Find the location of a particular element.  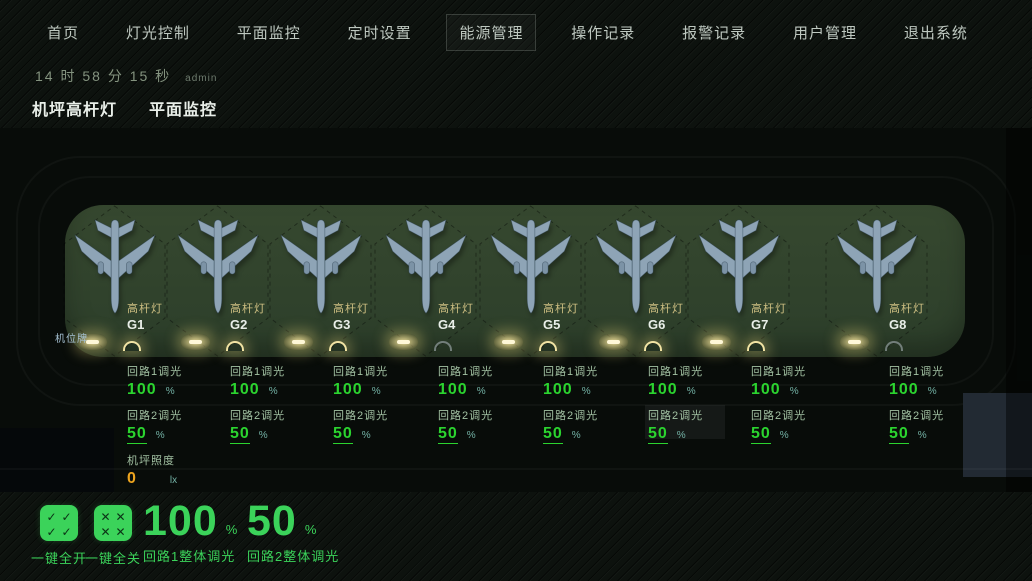

circuit1-master-dimmer: 100 % 回路1整体调光 is located at coordinates (198, 531).